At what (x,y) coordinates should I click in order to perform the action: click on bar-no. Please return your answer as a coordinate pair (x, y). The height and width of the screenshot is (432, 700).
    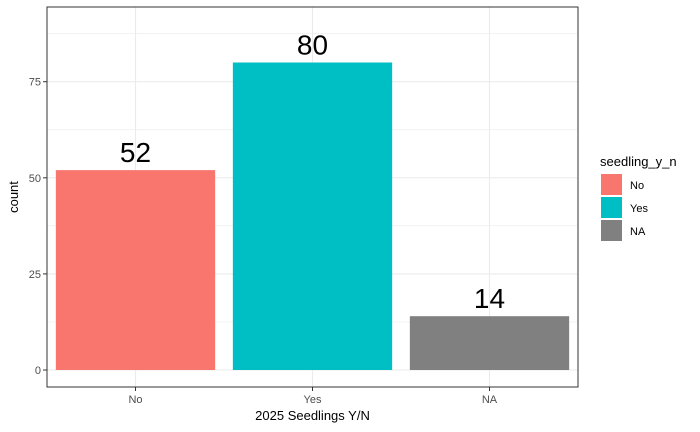
    Looking at the image, I should click on (135, 270).